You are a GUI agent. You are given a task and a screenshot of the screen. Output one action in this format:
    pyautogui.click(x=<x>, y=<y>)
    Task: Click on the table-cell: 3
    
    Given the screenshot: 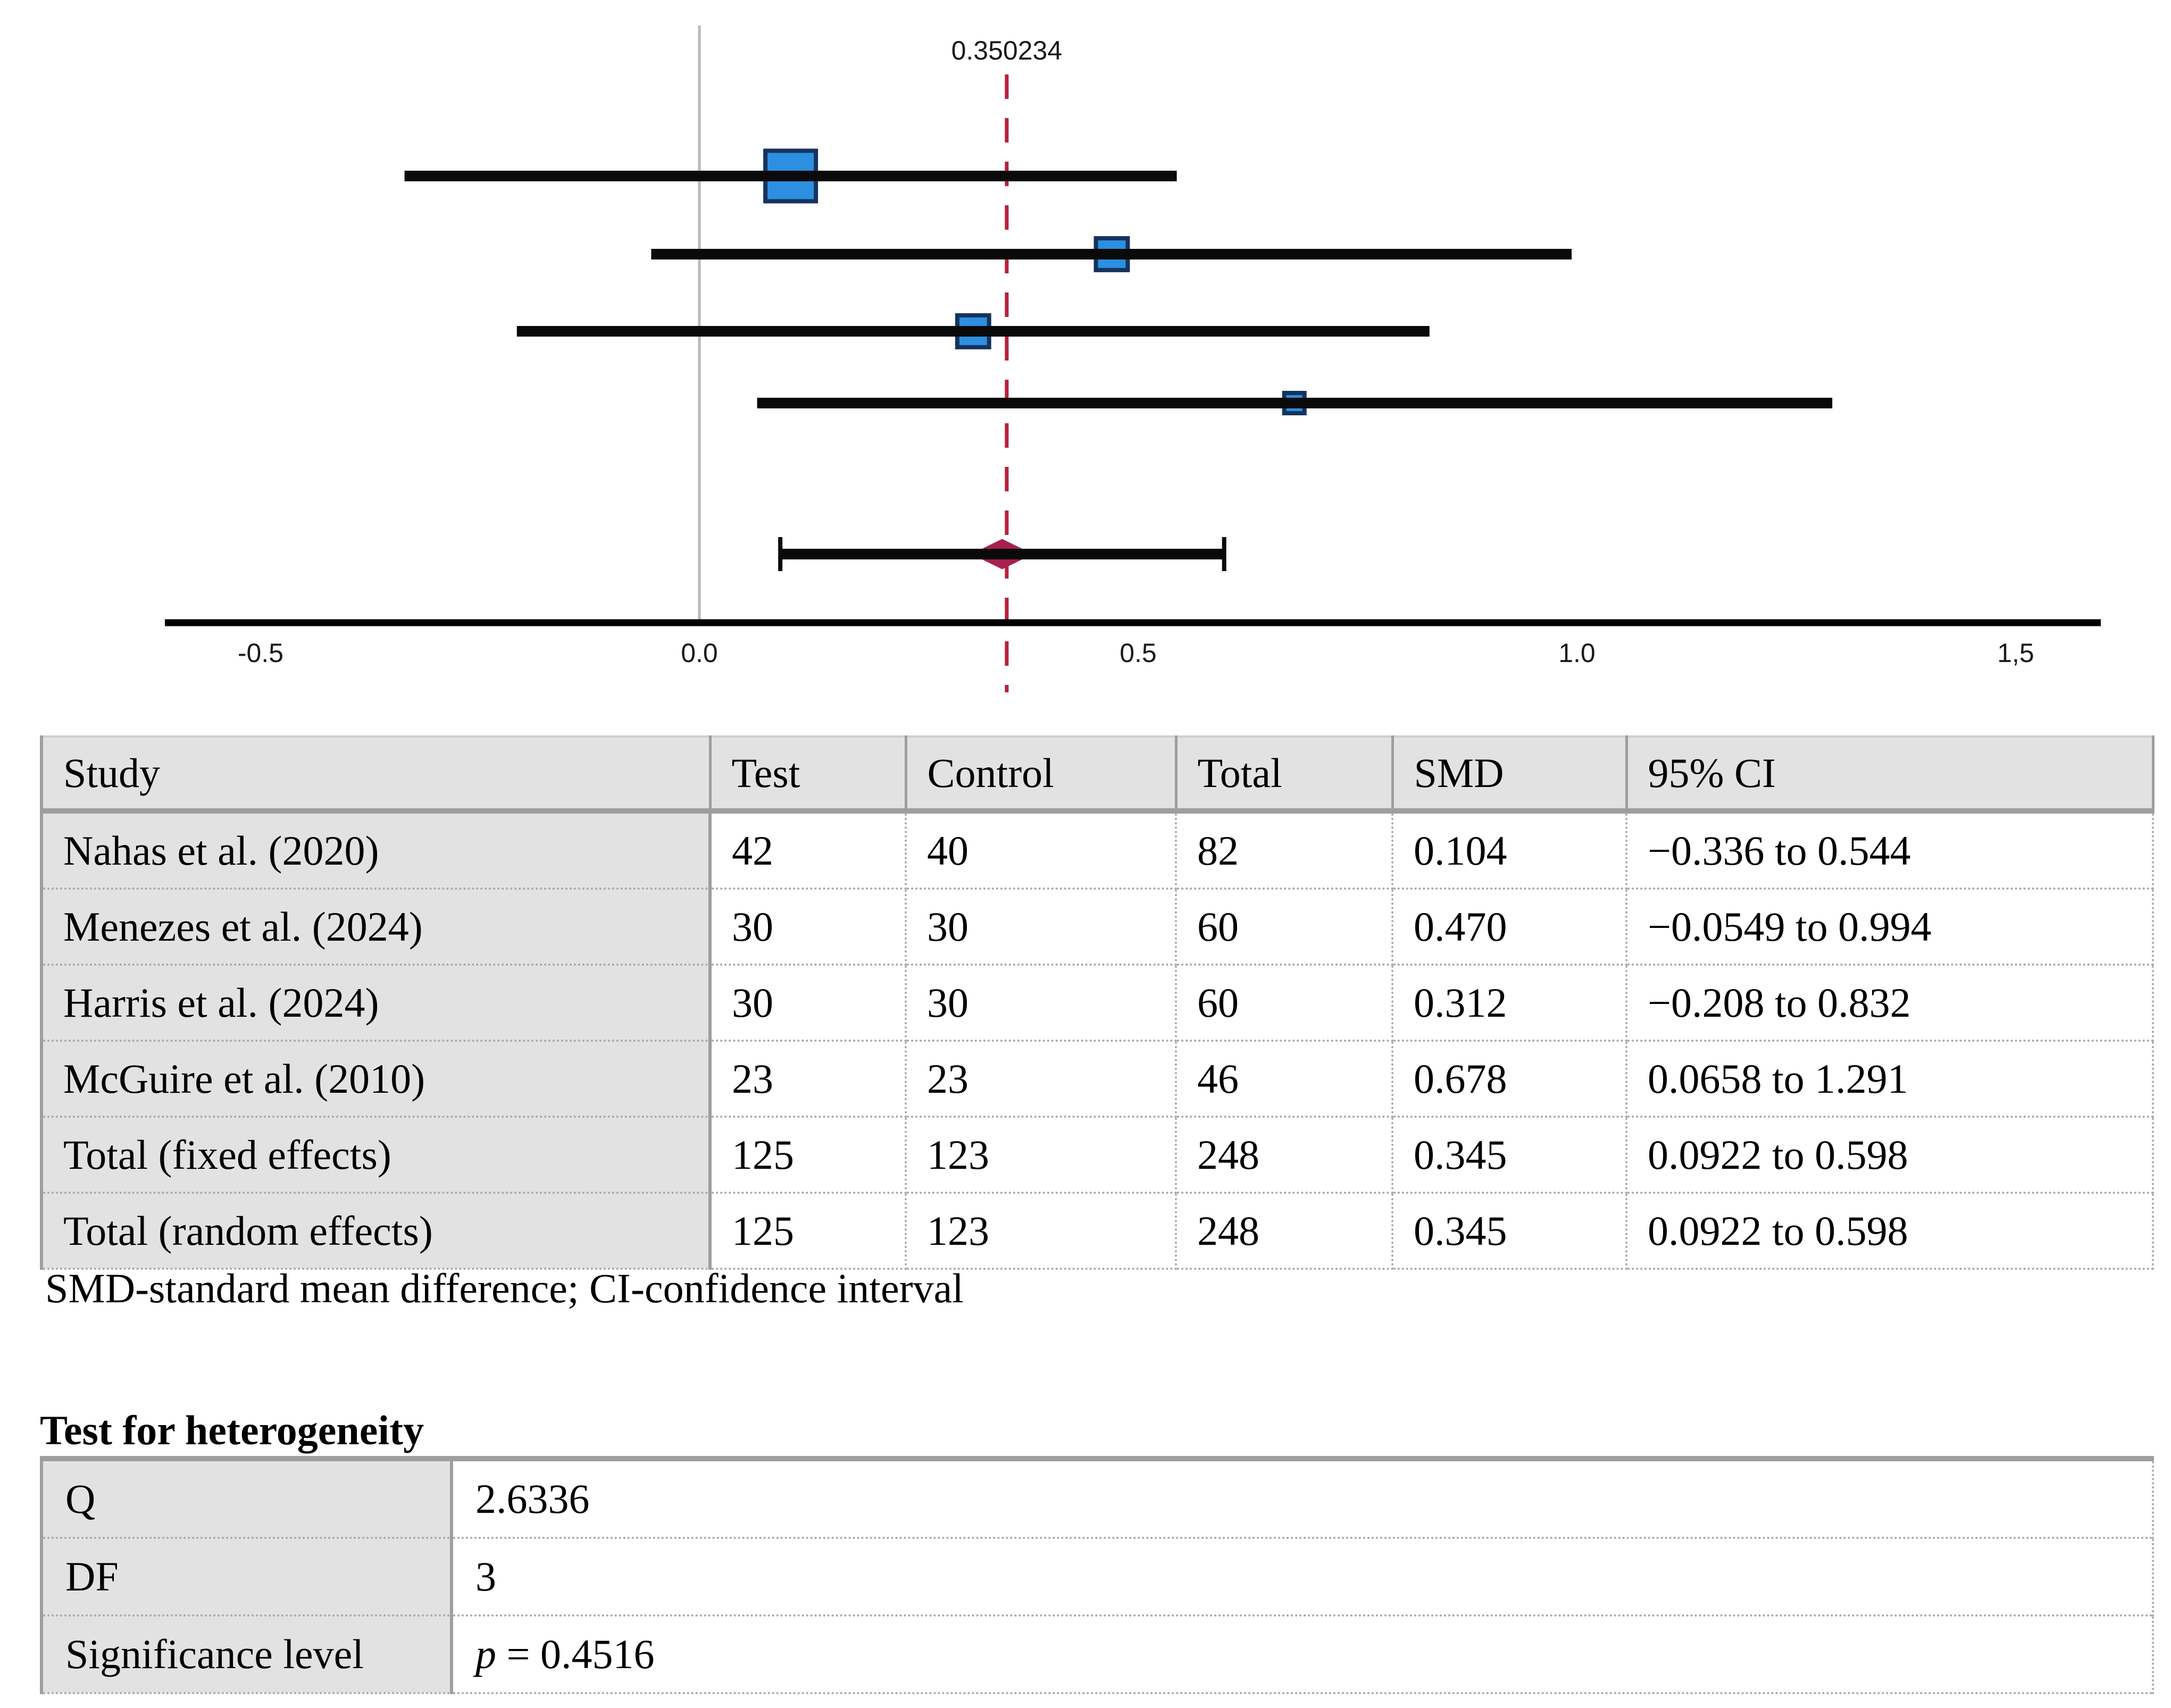 What is the action you would take?
    pyautogui.click(x=1303, y=1578)
    